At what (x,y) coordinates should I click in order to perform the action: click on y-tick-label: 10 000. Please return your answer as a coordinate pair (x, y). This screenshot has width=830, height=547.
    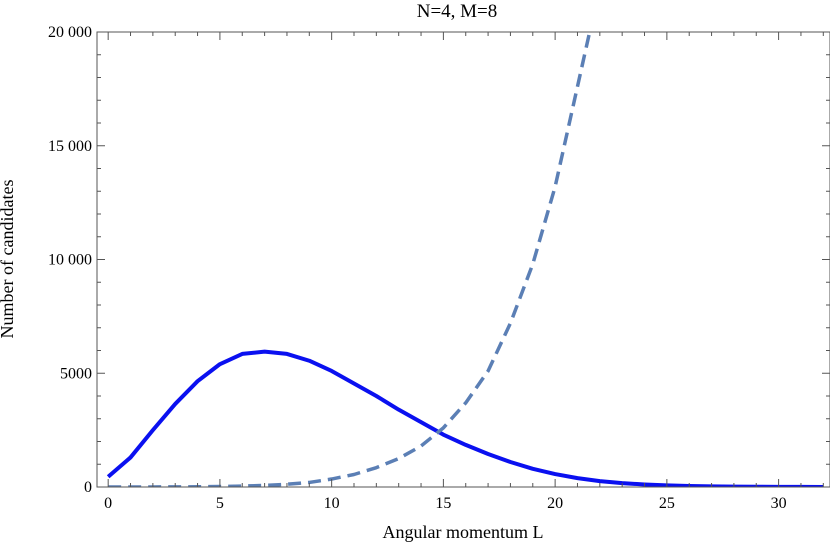
    Looking at the image, I should click on (70, 260).